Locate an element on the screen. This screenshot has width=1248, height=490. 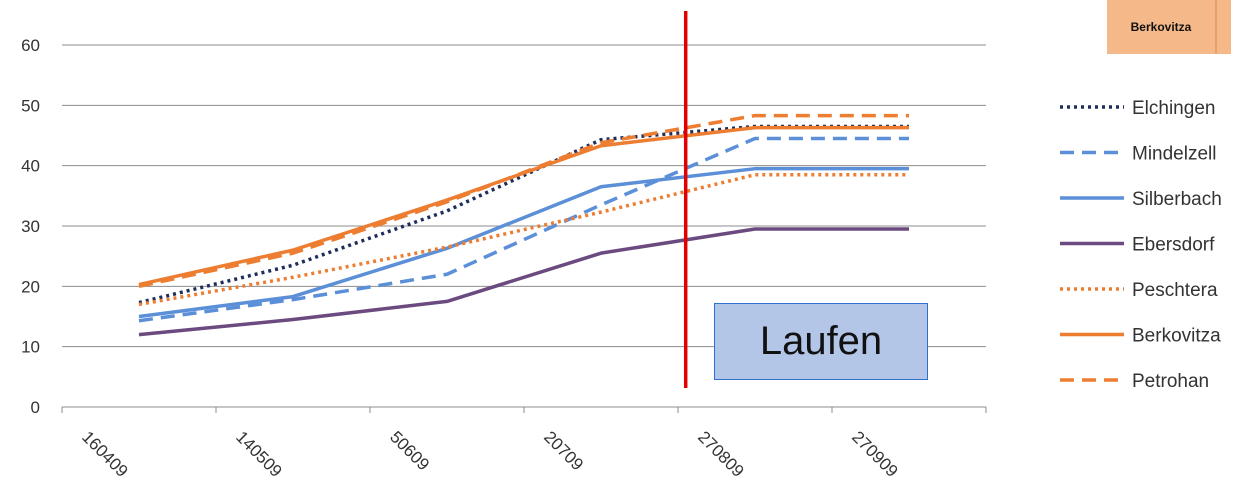
legend-label: Berkovitza is located at coordinates (1176, 336).